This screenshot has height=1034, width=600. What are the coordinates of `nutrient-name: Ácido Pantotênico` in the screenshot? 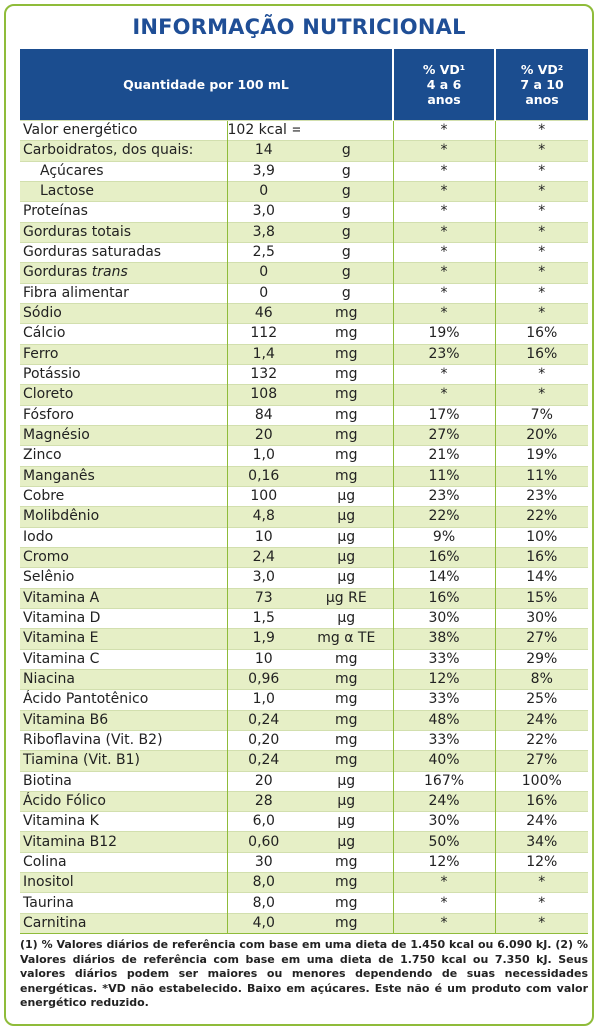 It's located at (123, 700).